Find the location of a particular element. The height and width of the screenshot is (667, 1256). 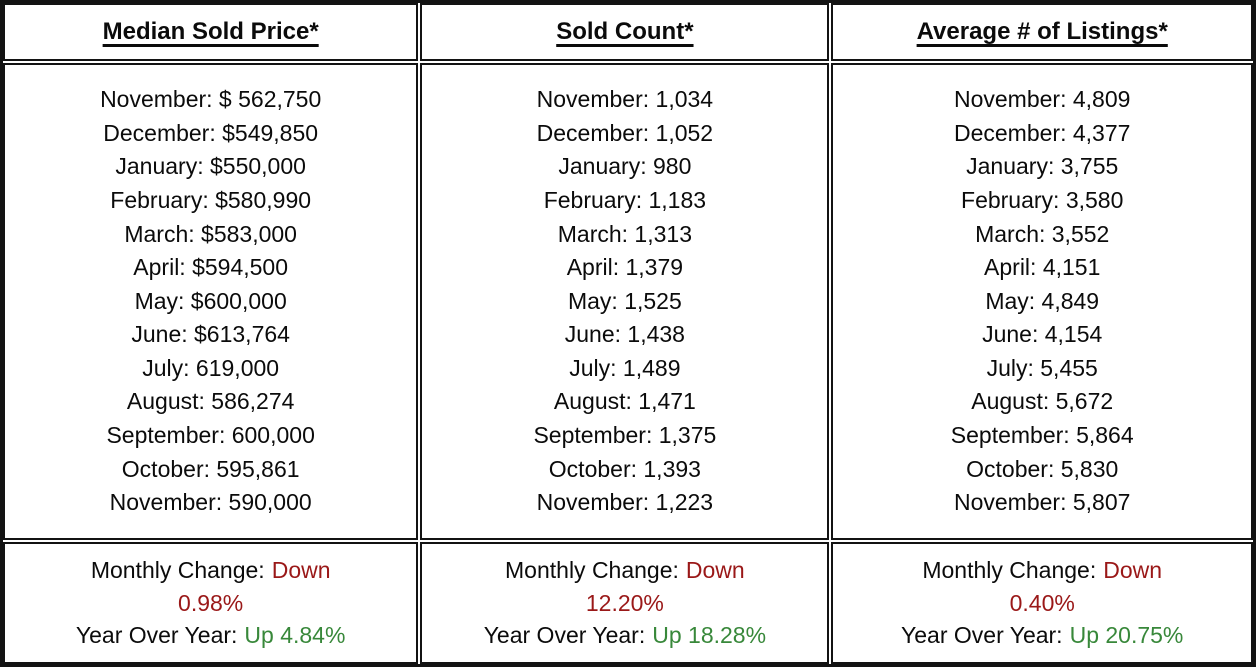

year-over-year-change: Up 18.28% is located at coordinates (709, 635).